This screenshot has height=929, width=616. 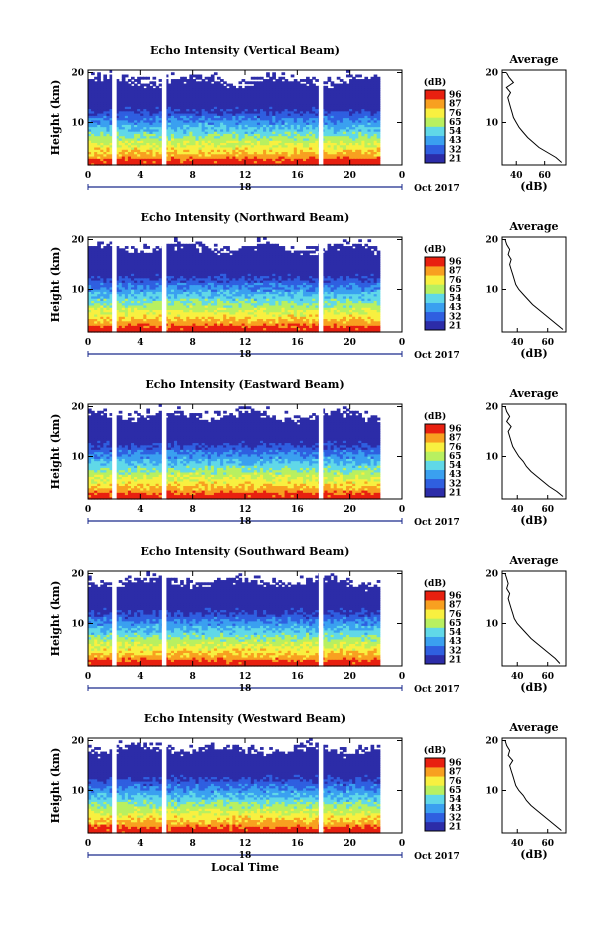 What do you see at coordinates (455, 159) in the screenshot?
I see `colorbar-tick-label: 21` at bounding box center [455, 159].